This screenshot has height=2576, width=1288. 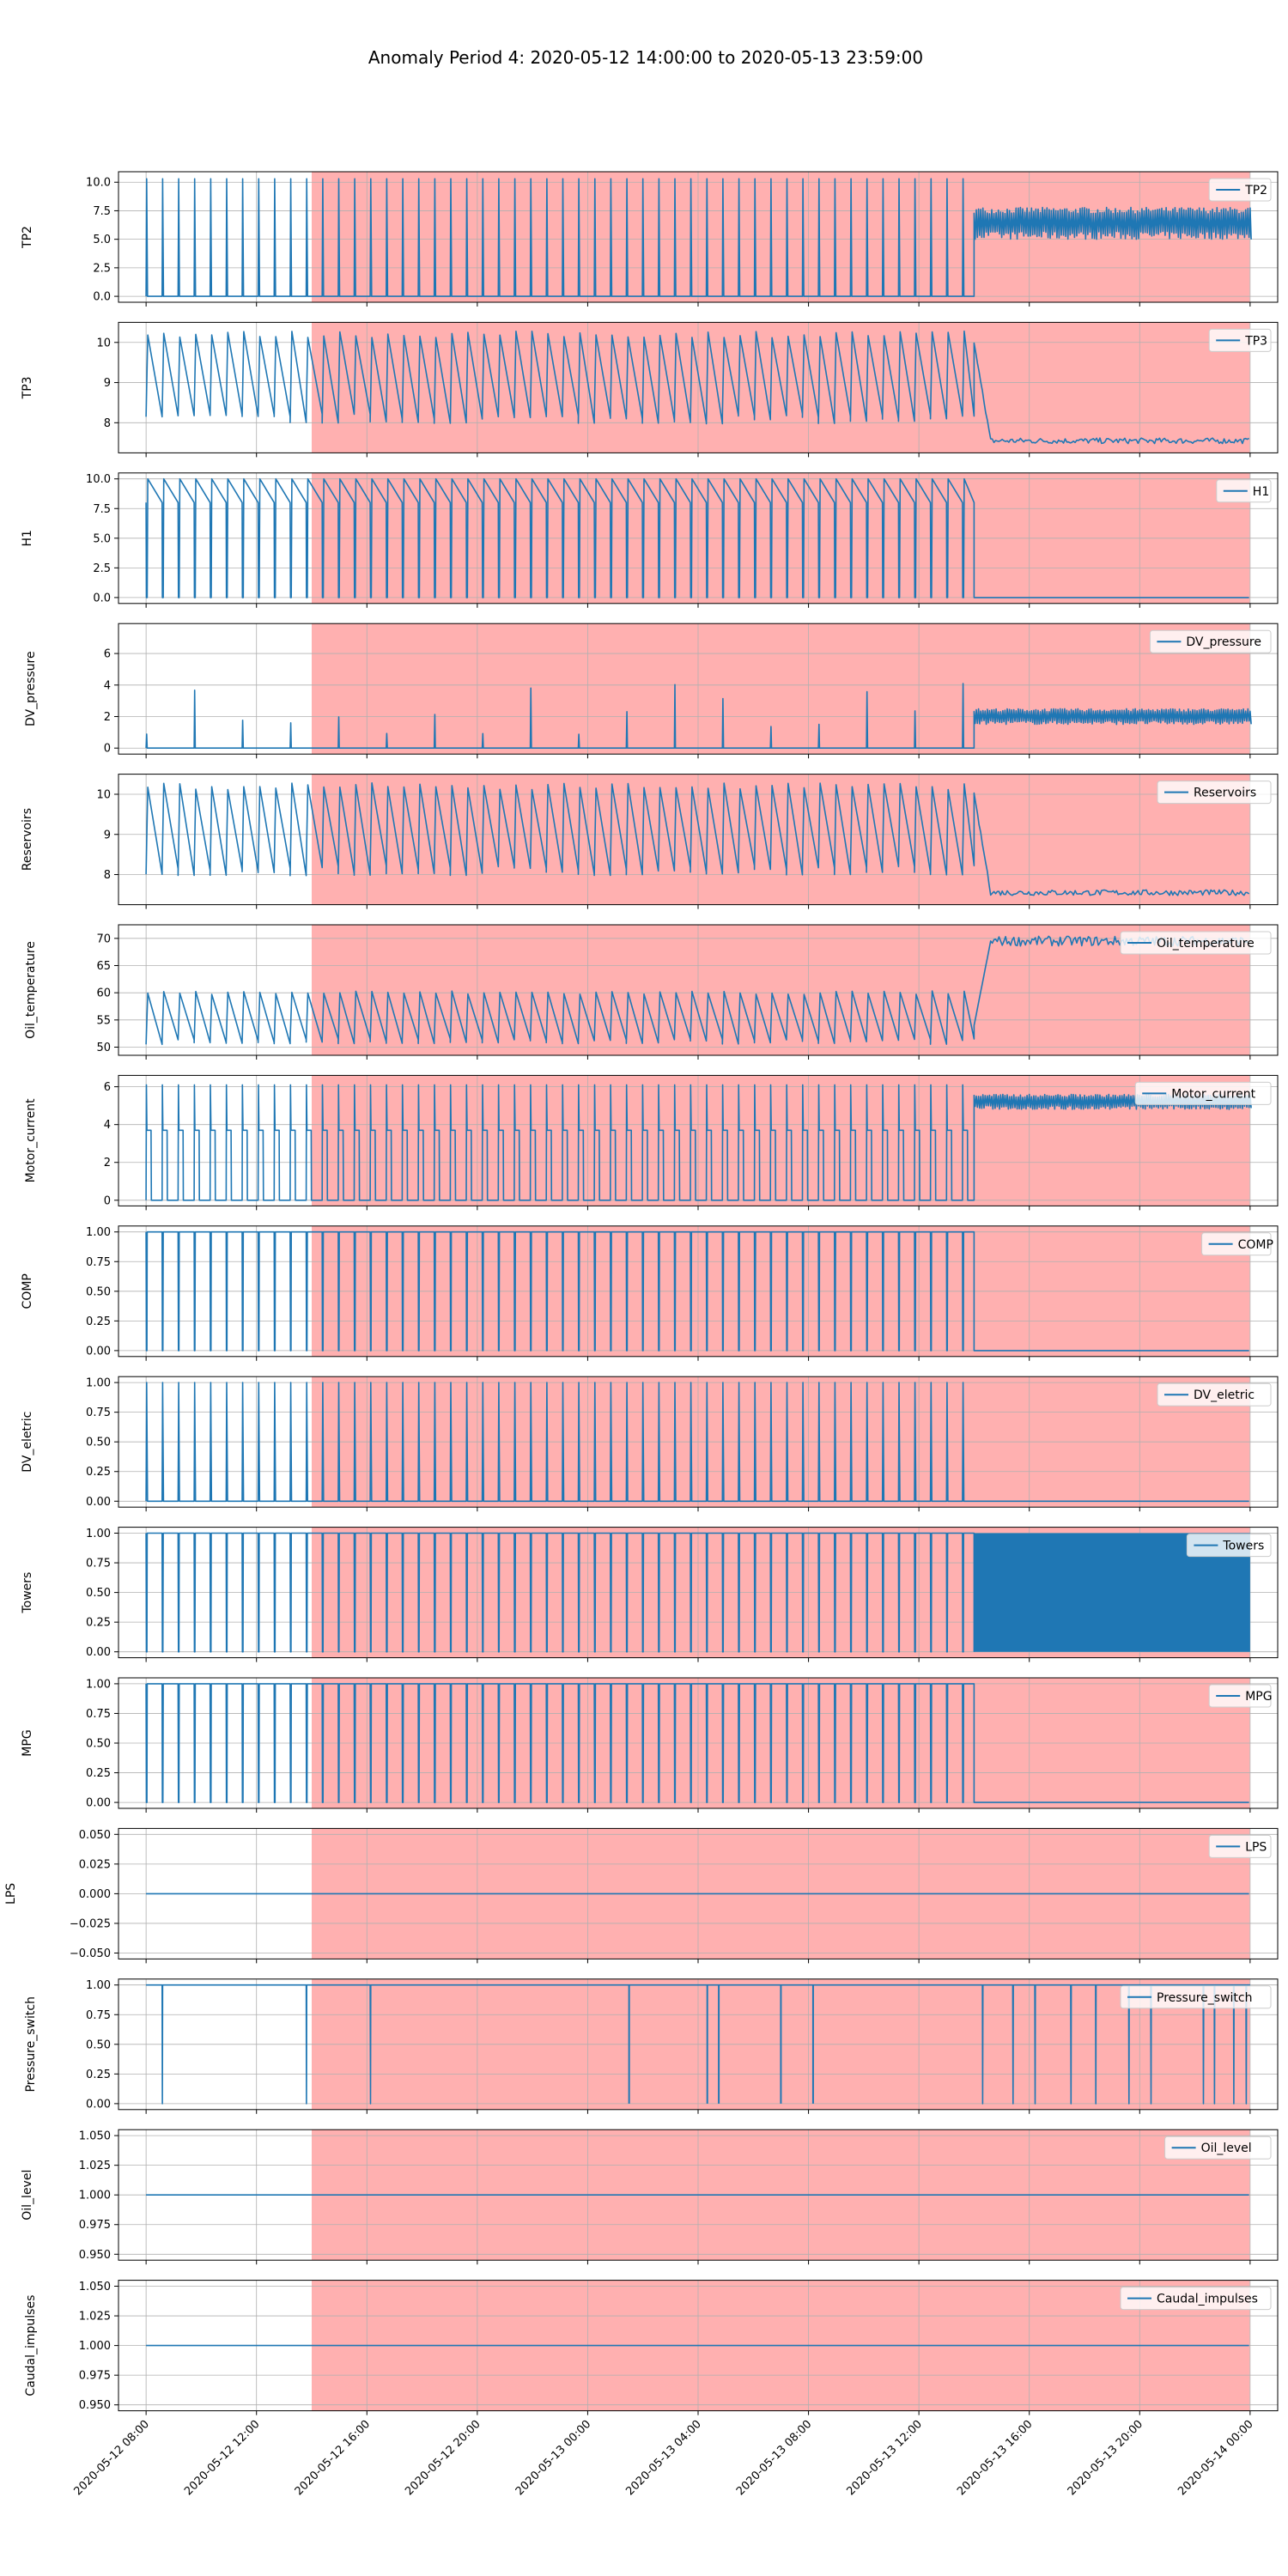 I want to click on y-axis-label: Pressure_switch, so click(x=31, y=2044).